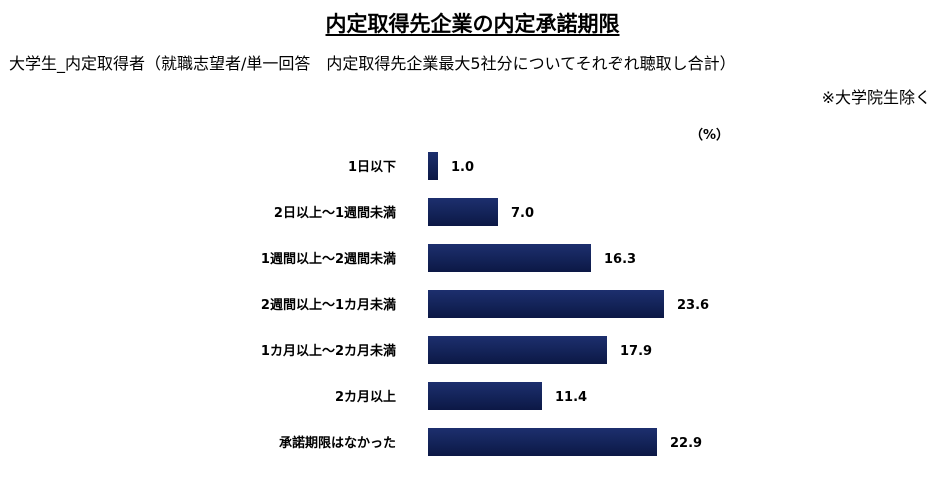 This screenshot has width=945, height=483. Describe the element at coordinates (472, 24) in the screenshot. I see `chart-title: 内定取得先企業の内定承諾期限` at that location.